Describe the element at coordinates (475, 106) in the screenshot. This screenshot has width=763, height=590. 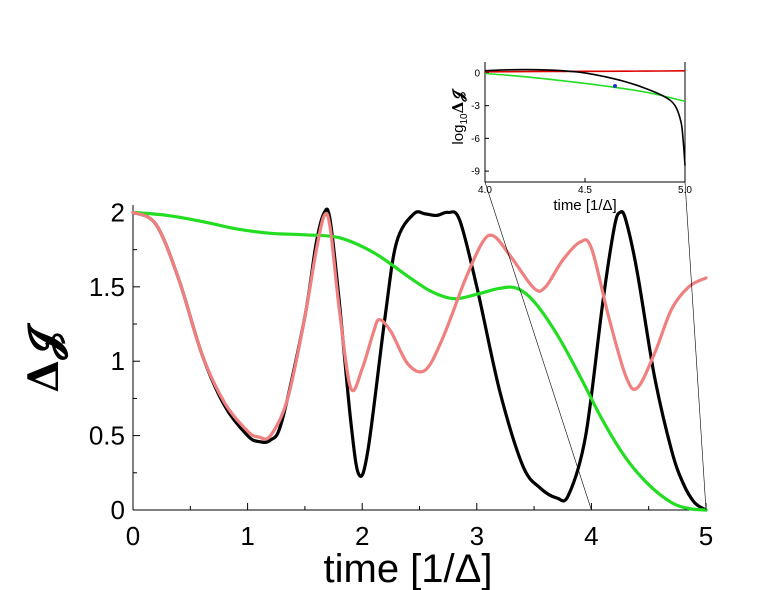
I see `inset-y-tick-label: -3` at that location.